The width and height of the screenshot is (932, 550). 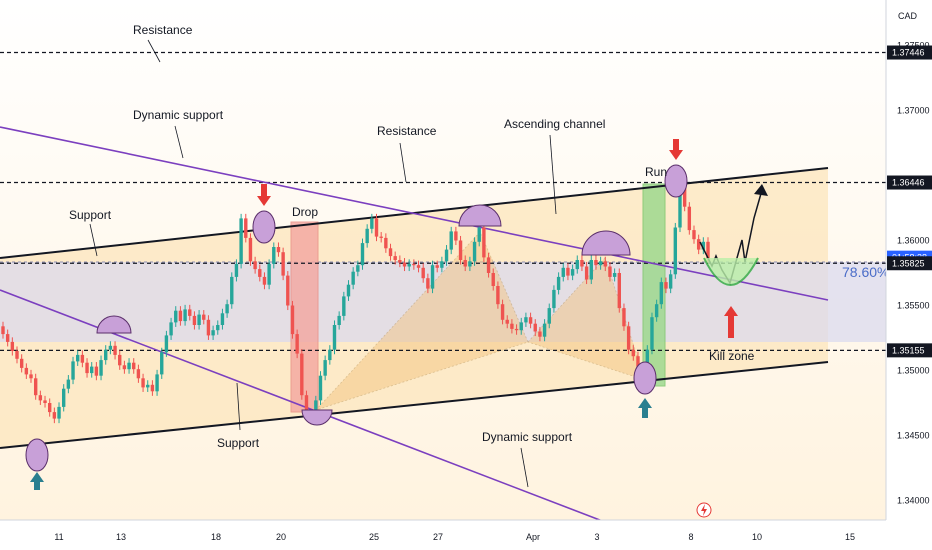 What do you see at coordinates (305, 212) in the screenshot?
I see `annotation-drop: Drop` at bounding box center [305, 212].